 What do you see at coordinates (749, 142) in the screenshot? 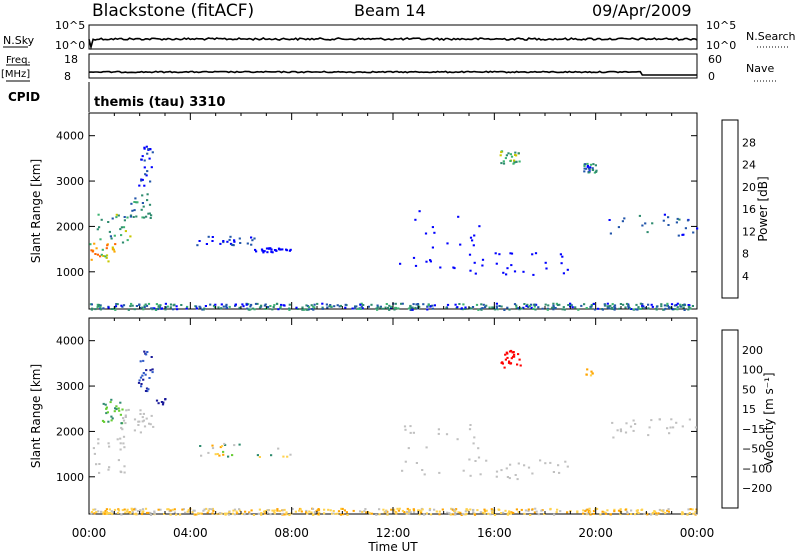
I see `colorbar-tick-label: 28` at bounding box center [749, 142].